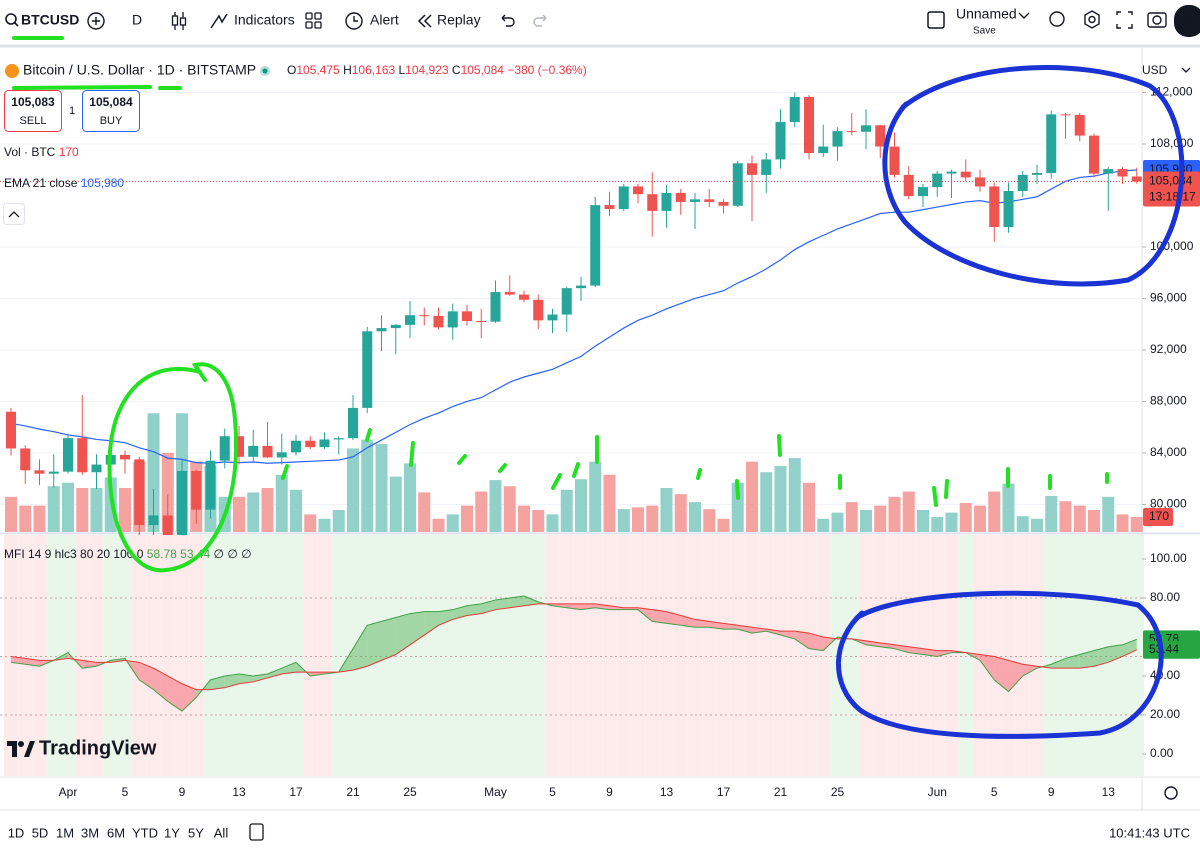 The height and width of the screenshot is (858, 1200). What do you see at coordinates (14, 214) in the screenshot?
I see `collapse-legend` at bounding box center [14, 214].